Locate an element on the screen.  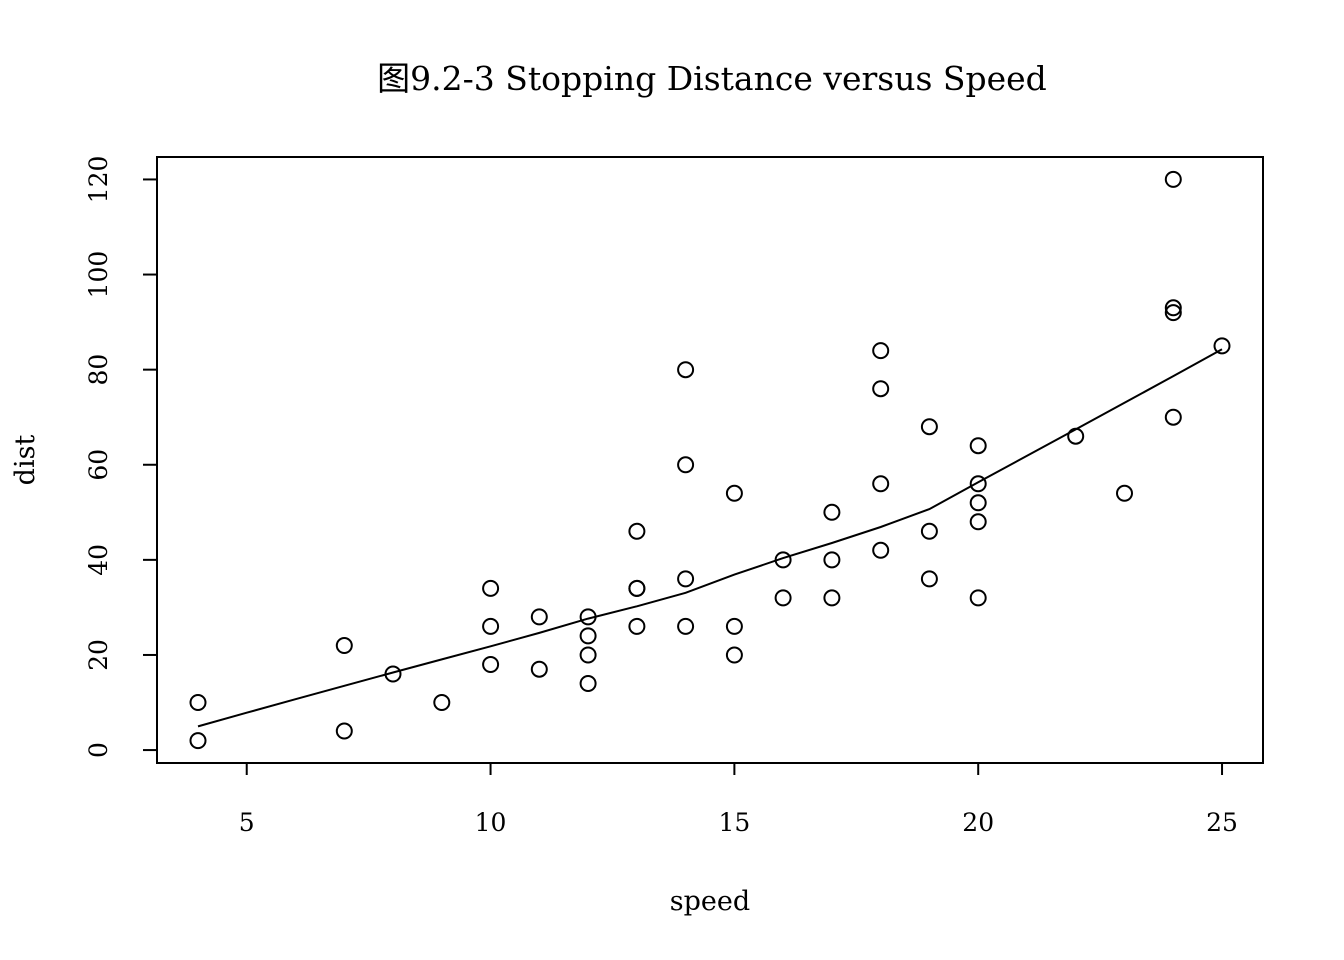
y-tick-label: 40 is located at coordinates (98, 560).